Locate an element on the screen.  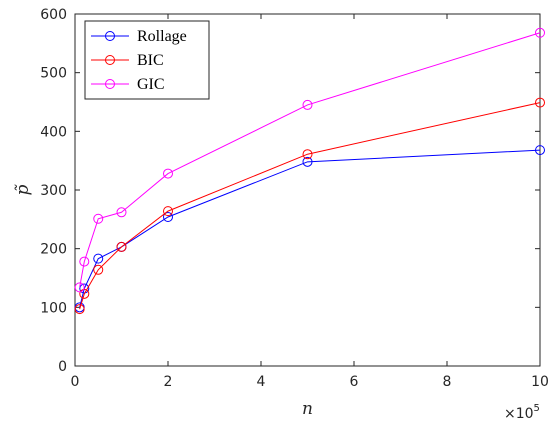
y-tick-label: 300 is located at coordinates (53, 191).